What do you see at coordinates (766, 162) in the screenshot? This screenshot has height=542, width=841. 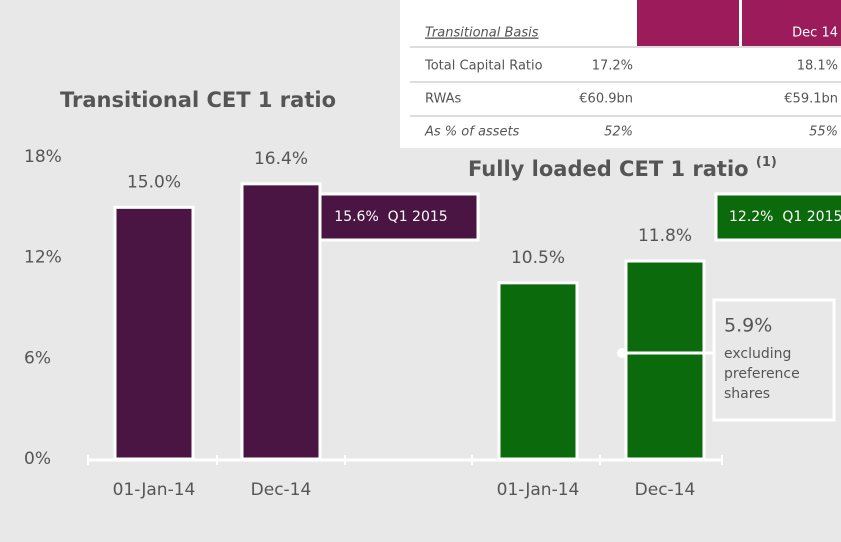 I see `title-note: (1)` at bounding box center [766, 162].